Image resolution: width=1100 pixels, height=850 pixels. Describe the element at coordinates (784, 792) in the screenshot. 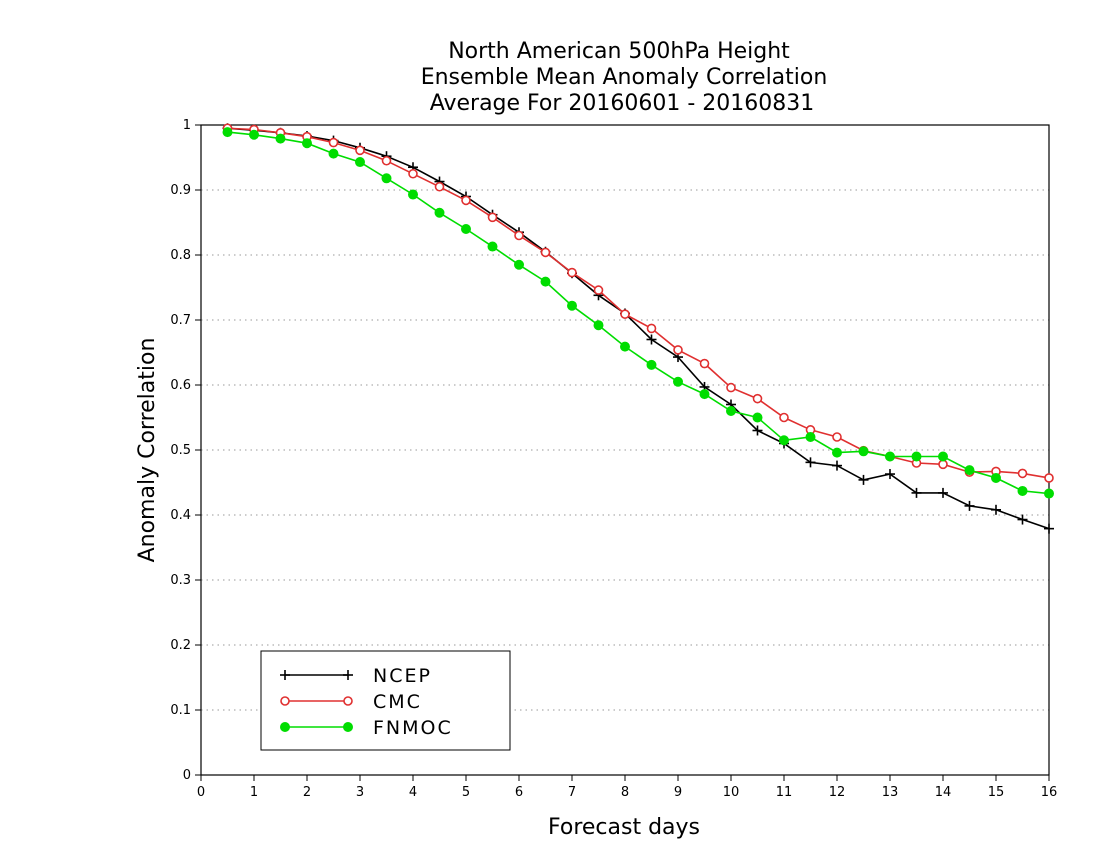

I see `x-tick-label: 11` at that location.